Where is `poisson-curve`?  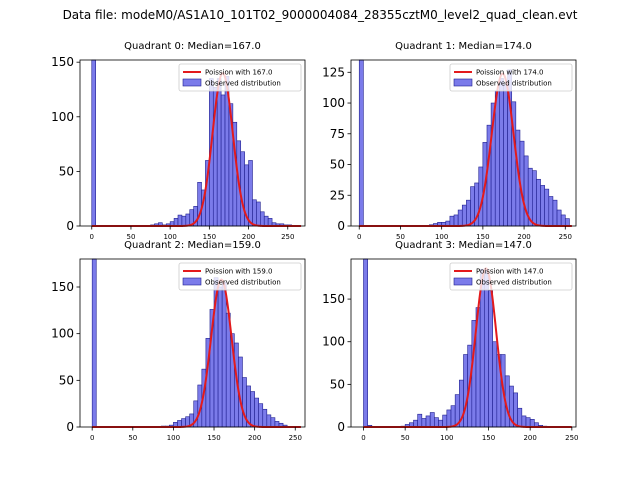 poisson-curve is located at coordinates (196, 149).